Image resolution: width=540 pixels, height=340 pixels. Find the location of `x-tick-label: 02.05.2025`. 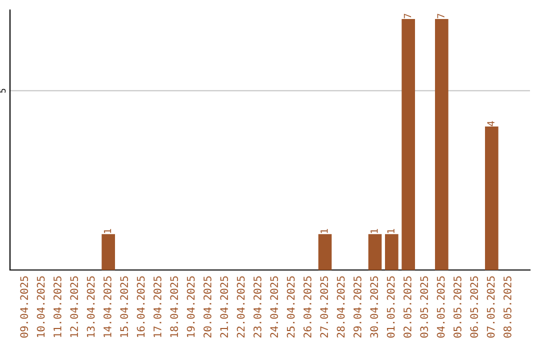

x-tick-label: 02.05.2025 is located at coordinates (408, 307).